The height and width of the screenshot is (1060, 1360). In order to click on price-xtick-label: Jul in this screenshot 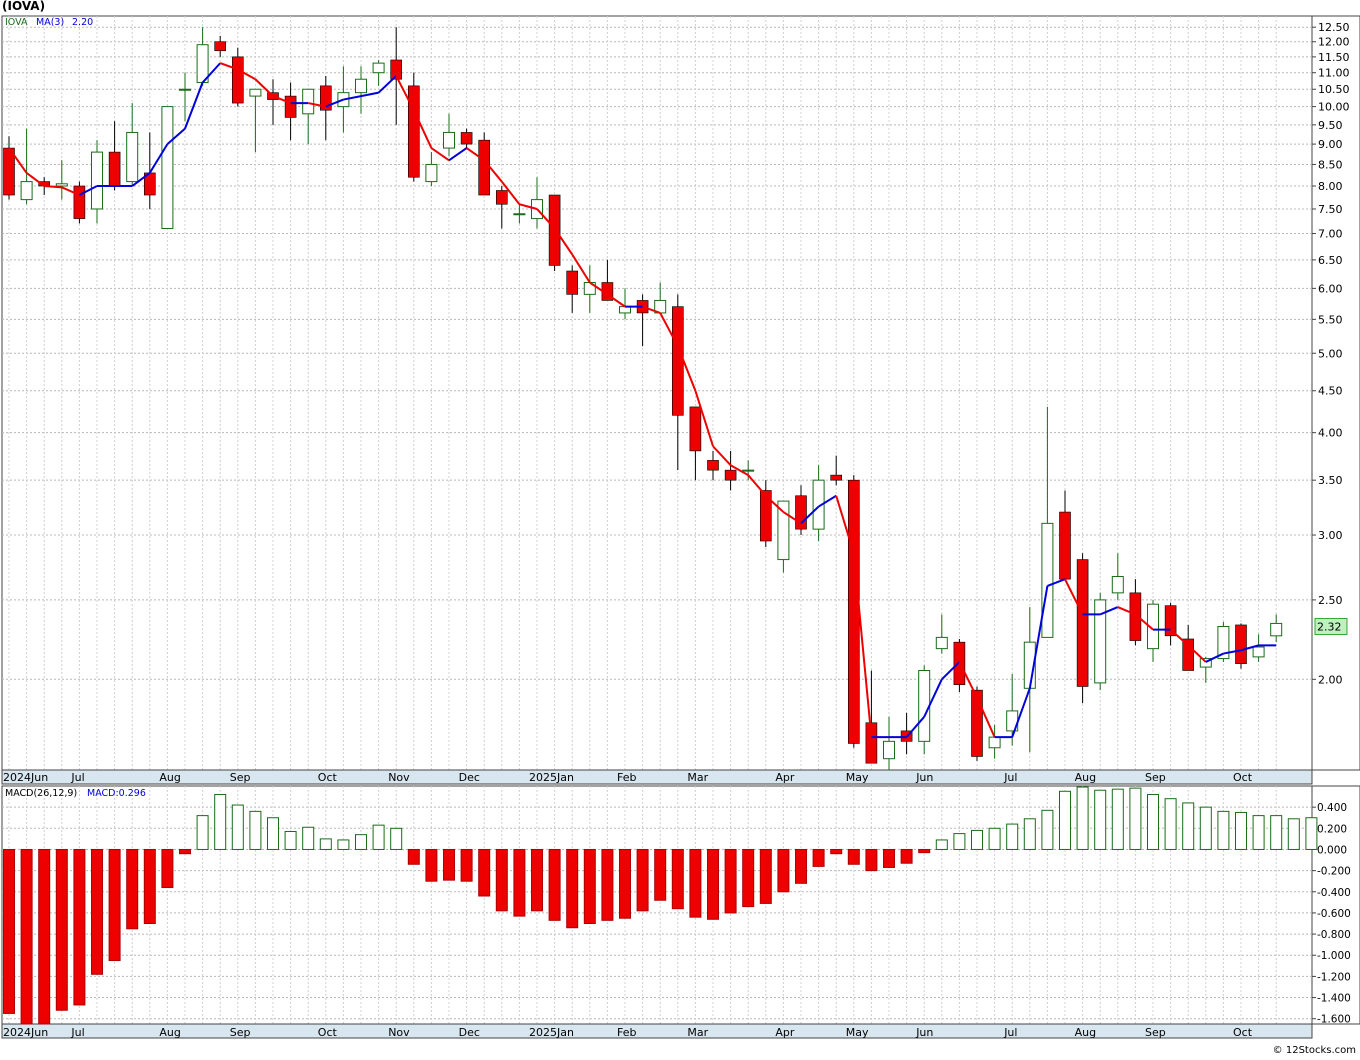, I will do `click(1010, 777)`.